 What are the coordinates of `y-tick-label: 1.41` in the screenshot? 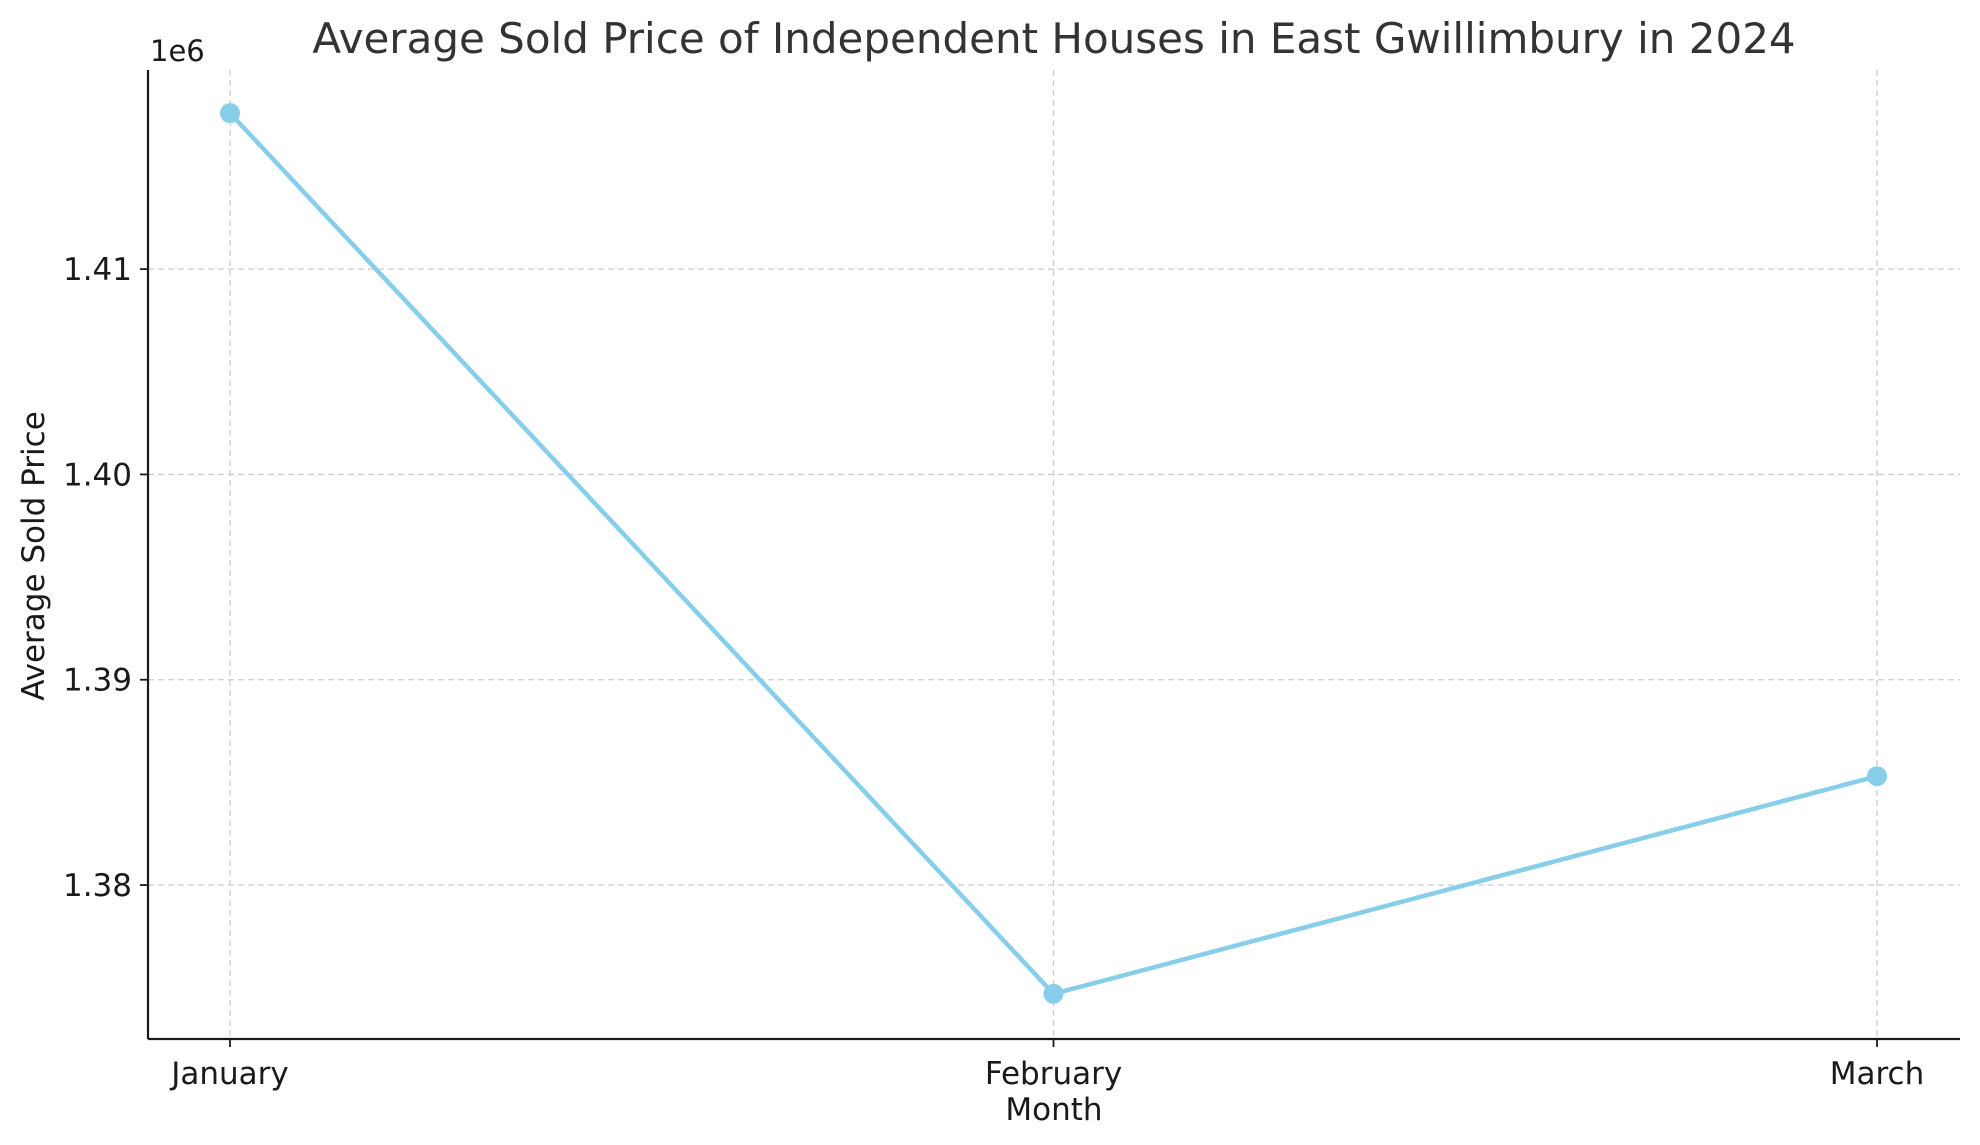 It's located at (97, 270).